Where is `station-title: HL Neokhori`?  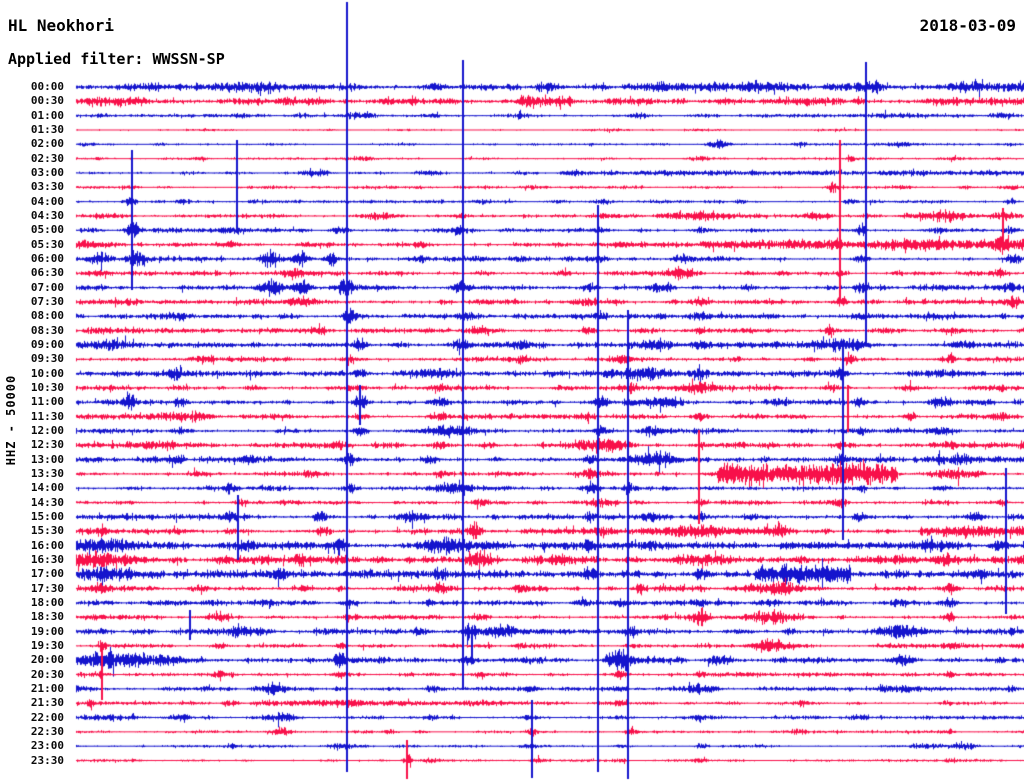
station-title: HL Neokhori is located at coordinates (61, 25).